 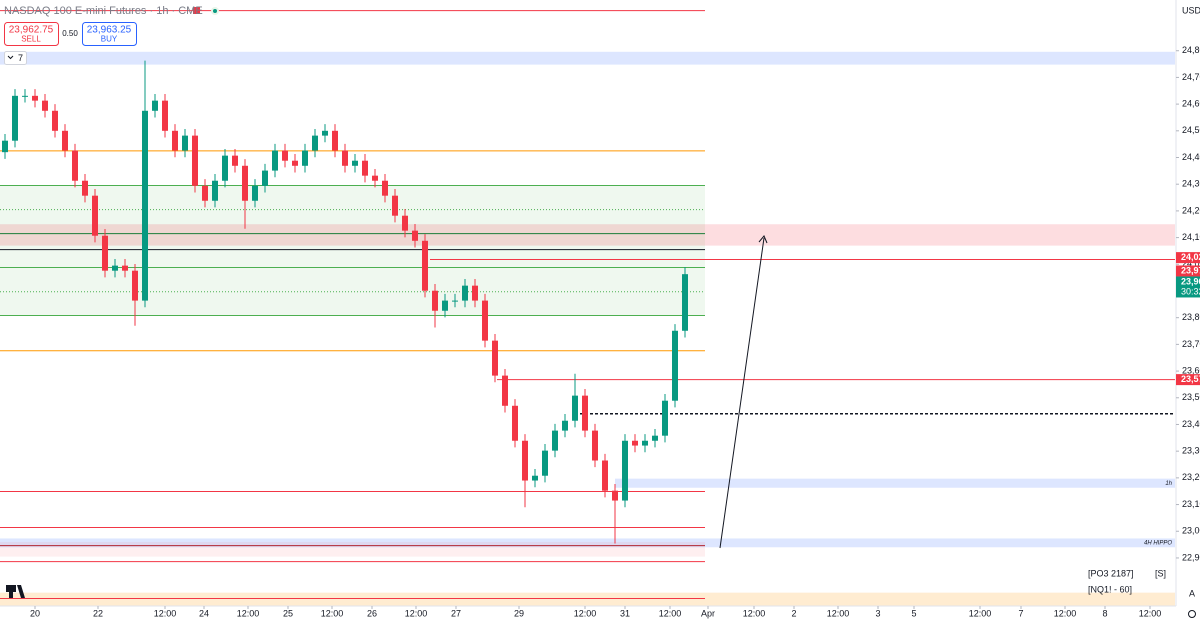 What do you see at coordinates (877, 613) in the screenshot?
I see `x-tick-label: 3` at bounding box center [877, 613].